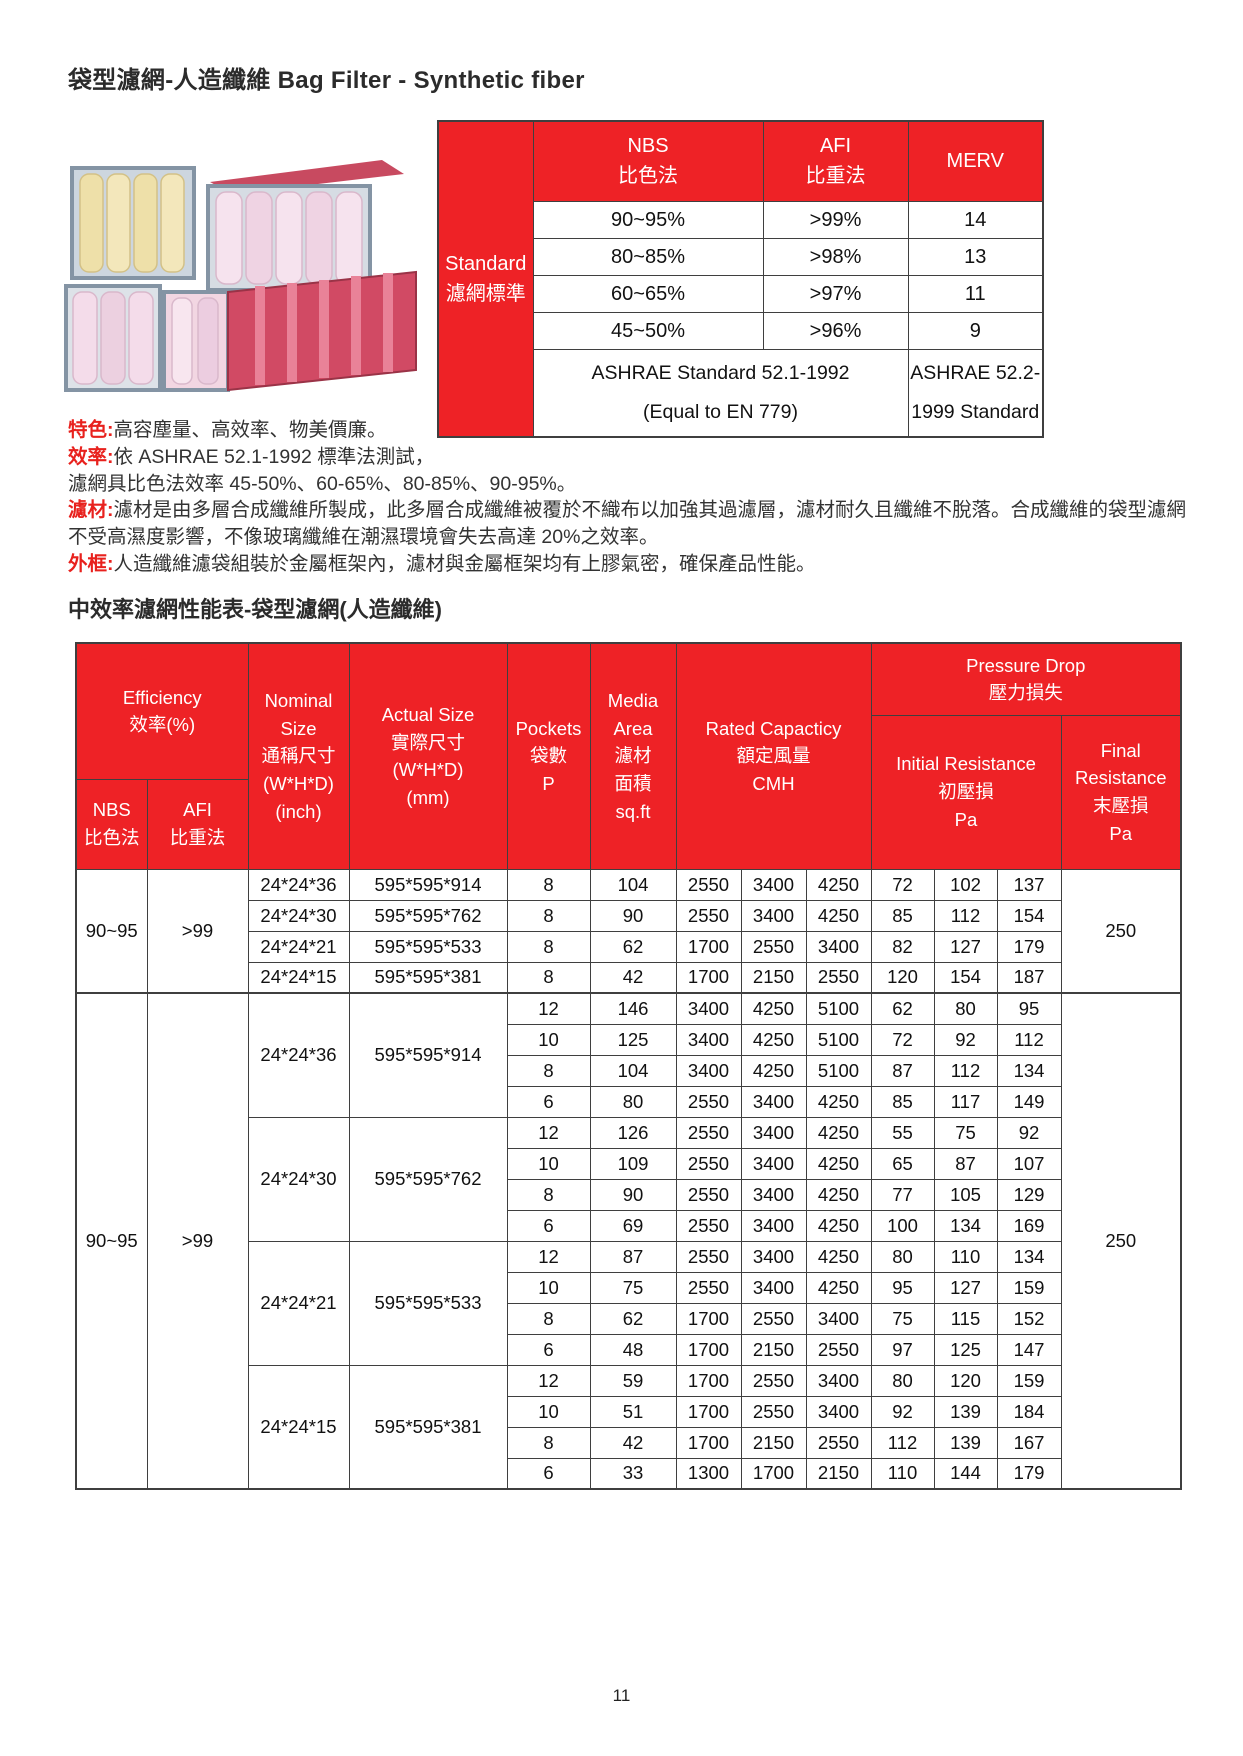  I want to click on cmh-value-cell: 5100, so click(838, 1008).